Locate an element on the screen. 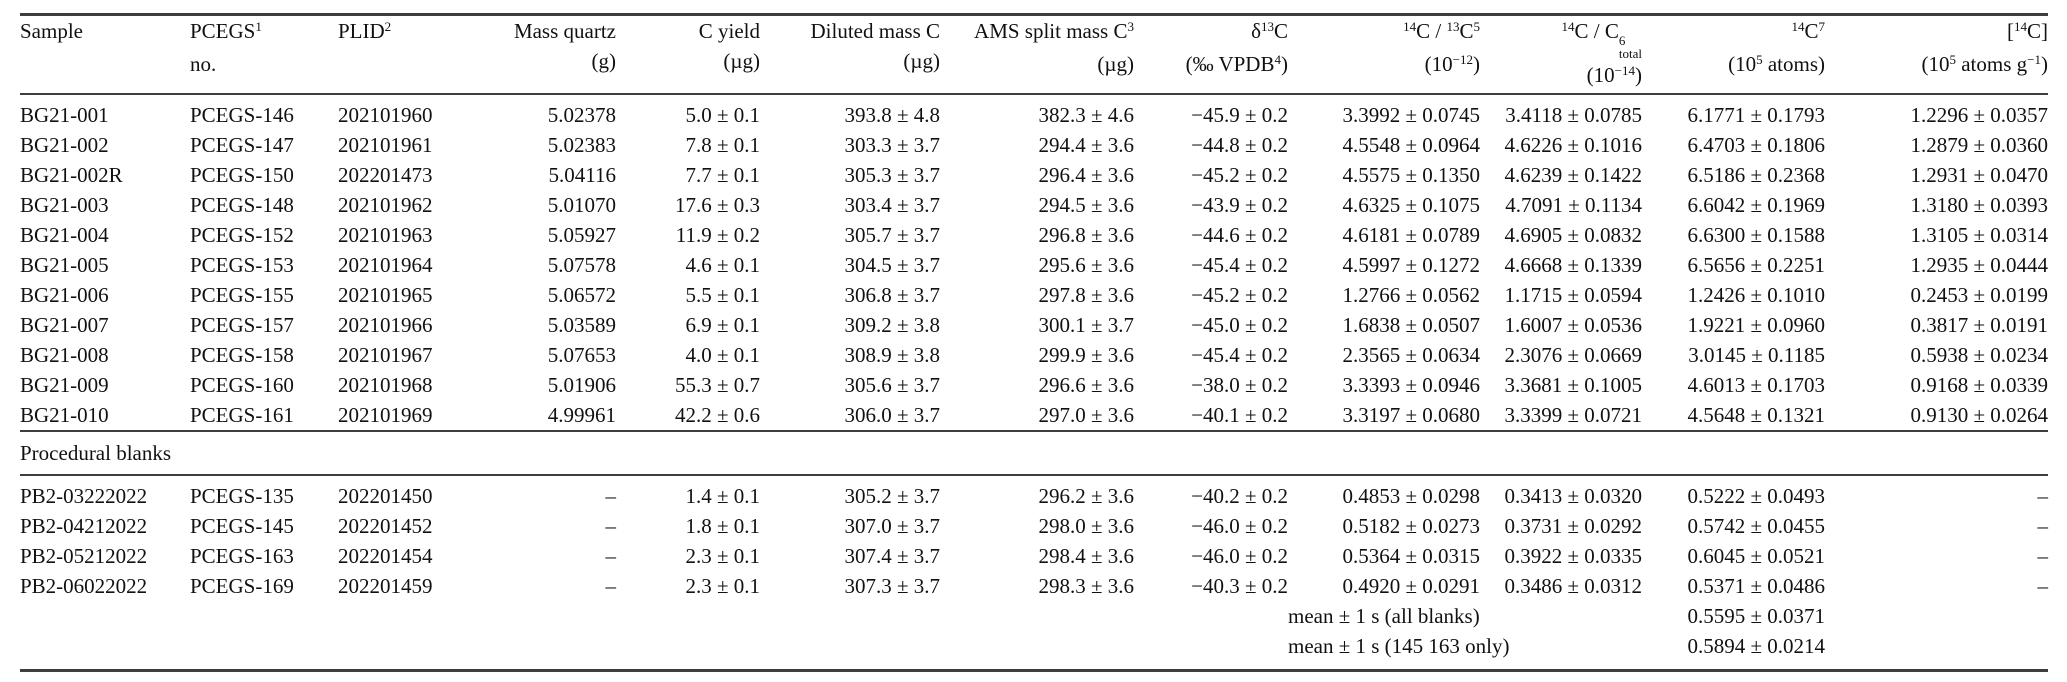 This screenshot has width=2067, height=682. cell-mass-quartz: 5.04116 is located at coordinates (582, 175).